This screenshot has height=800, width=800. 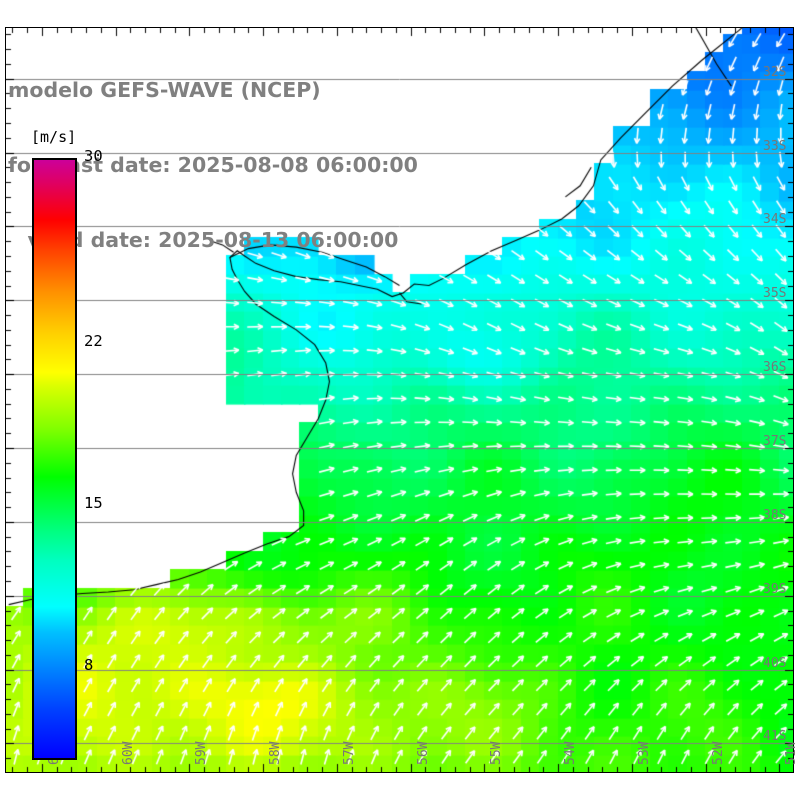 What do you see at coordinates (276, 753) in the screenshot?
I see `lon-tick-58w: 58W` at bounding box center [276, 753].